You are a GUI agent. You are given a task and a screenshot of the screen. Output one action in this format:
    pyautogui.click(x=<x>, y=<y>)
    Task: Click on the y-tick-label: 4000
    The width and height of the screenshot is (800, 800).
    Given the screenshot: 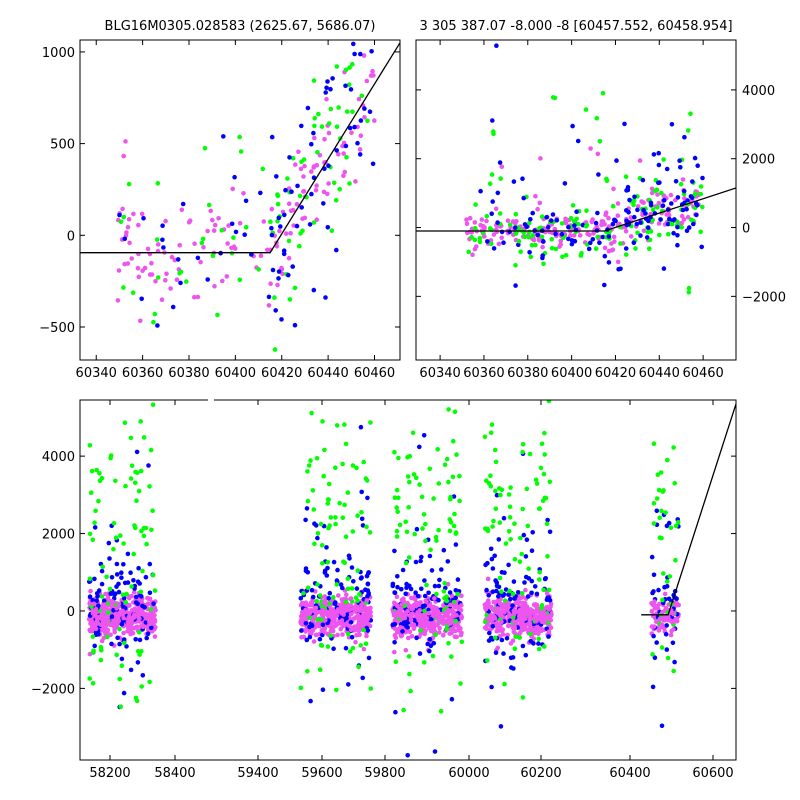 What is the action you would take?
    pyautogui.click(x=758, y=91)
    